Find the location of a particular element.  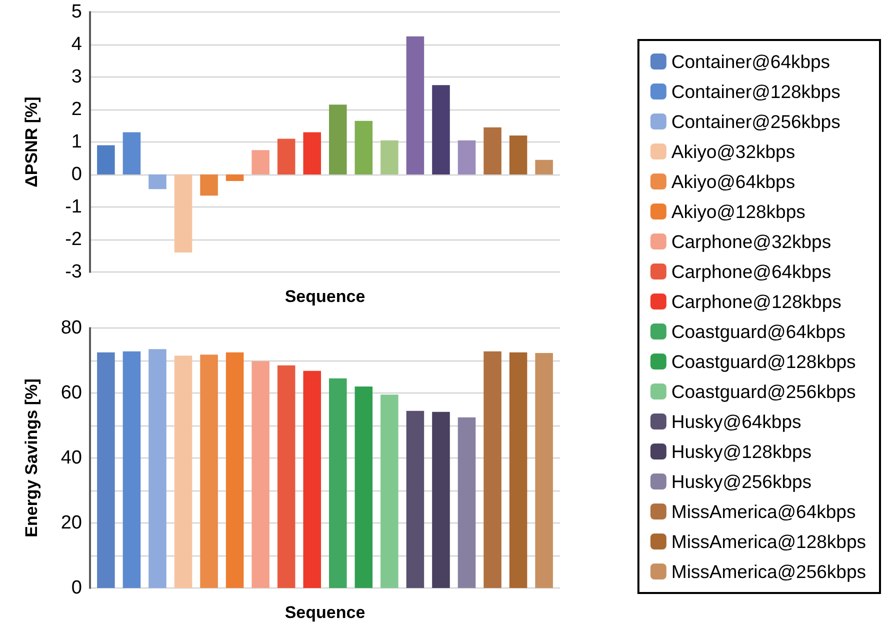

legend-label: Carphone@128kbps is located at coordinates (756, 301).